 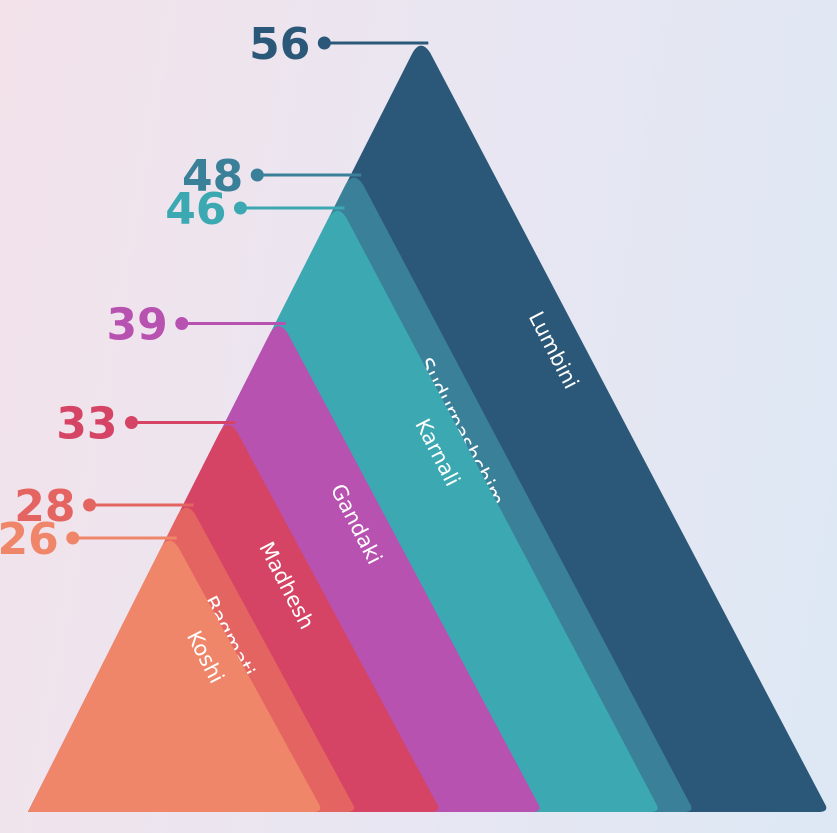 I want to click on value-label-bagmati: 28, so click(x=44, y=506).